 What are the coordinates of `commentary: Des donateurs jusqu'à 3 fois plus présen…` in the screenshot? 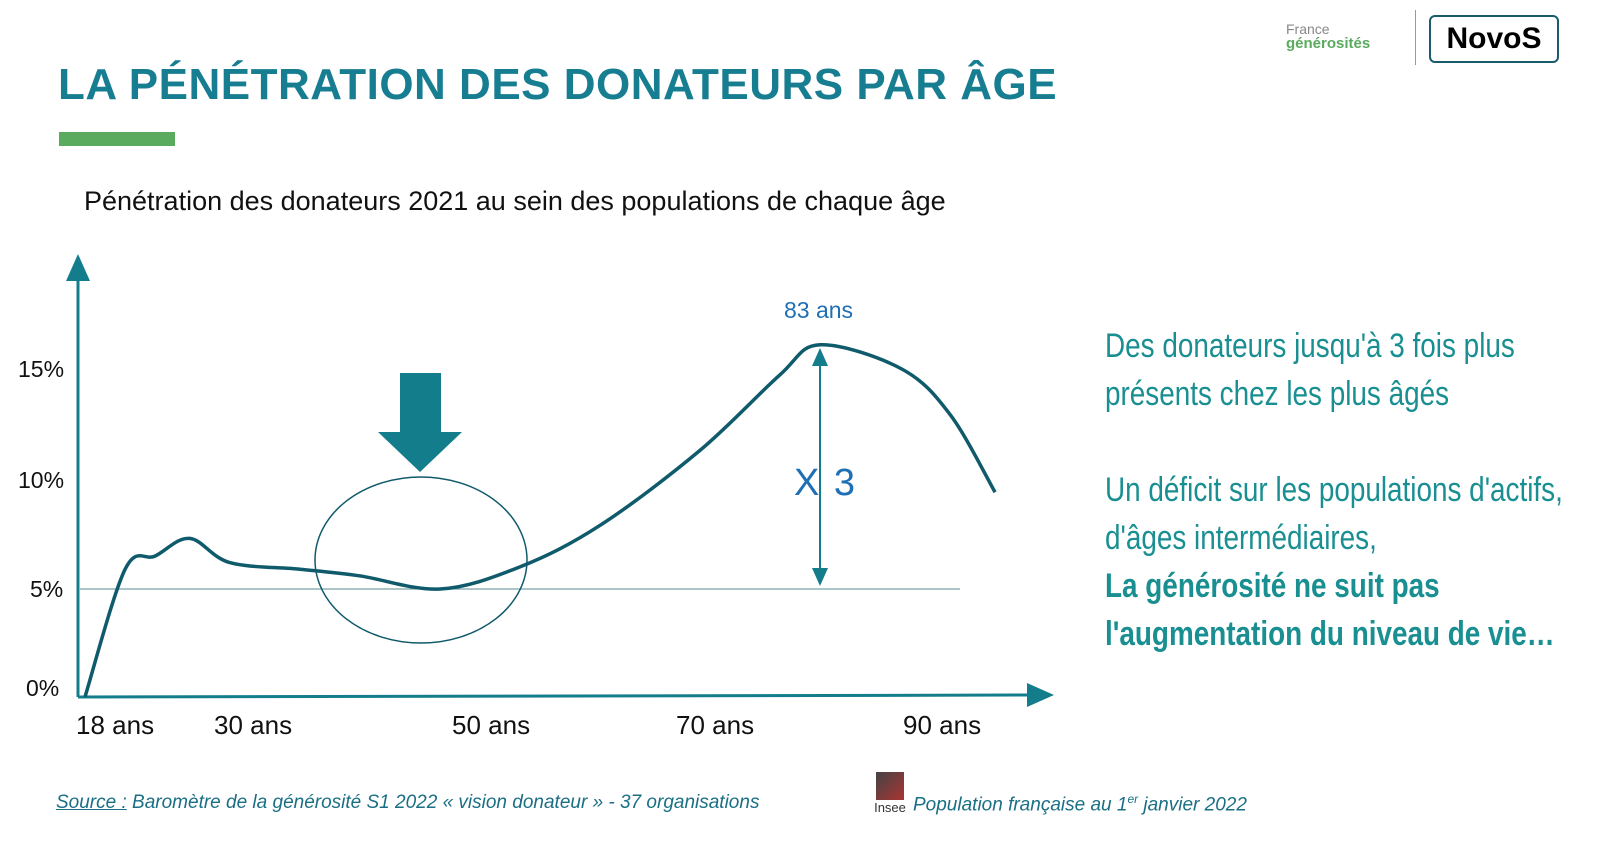 It's located at (1343, 490).